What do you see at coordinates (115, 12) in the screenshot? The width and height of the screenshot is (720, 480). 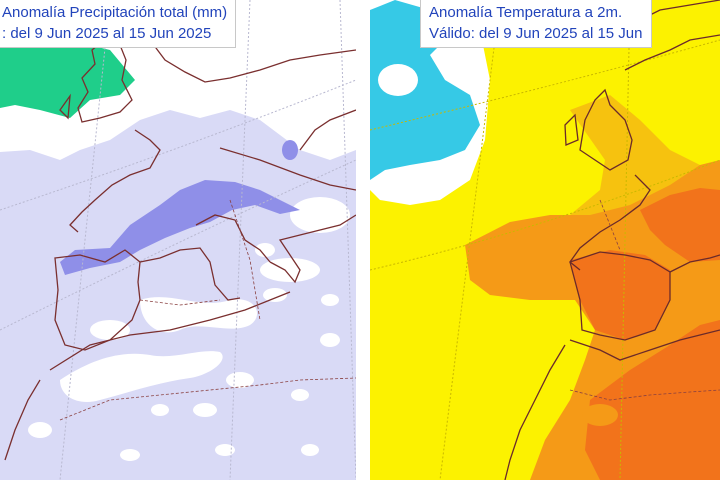 I see `precip-map-title: Anomalía Precipitación total (mm)` at bounding box center [115, 12].